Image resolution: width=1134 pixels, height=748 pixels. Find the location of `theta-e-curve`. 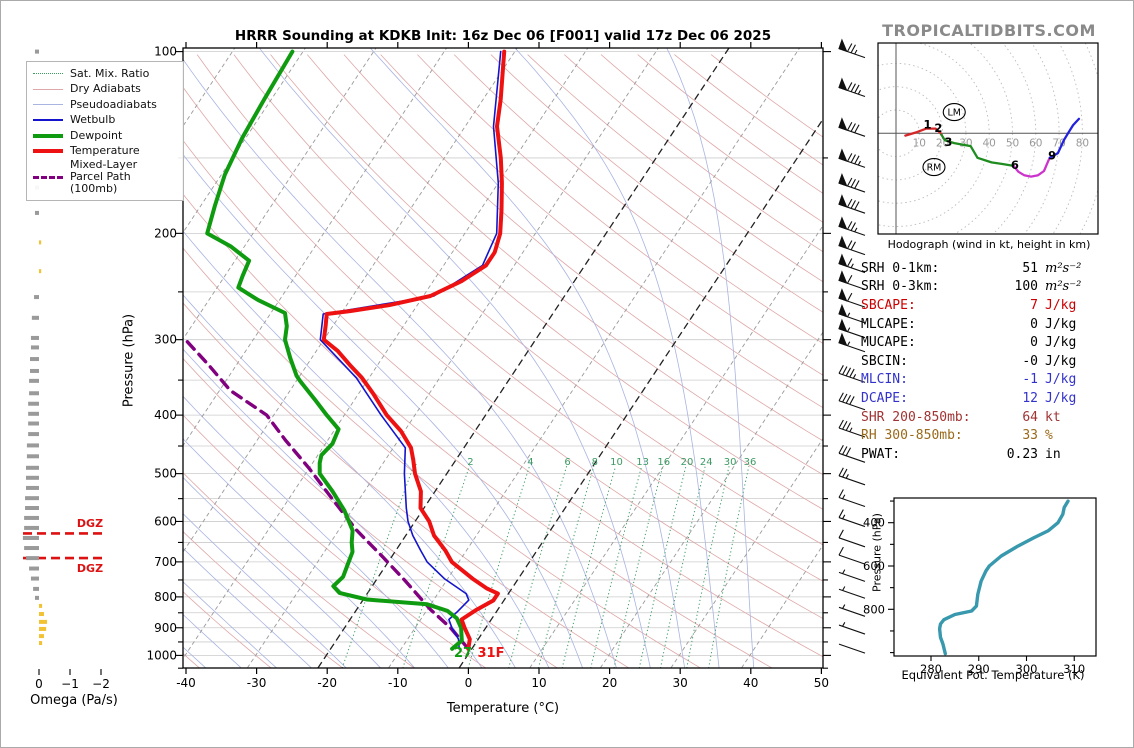

theta-e-curve is located at coordinates (1003, 577).